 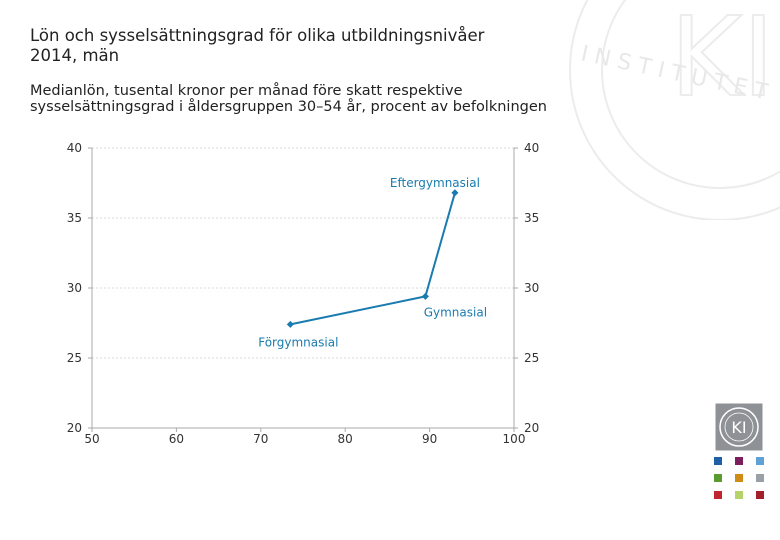 I want to click on x-tick-label: 100, so click(x=514, y=439).